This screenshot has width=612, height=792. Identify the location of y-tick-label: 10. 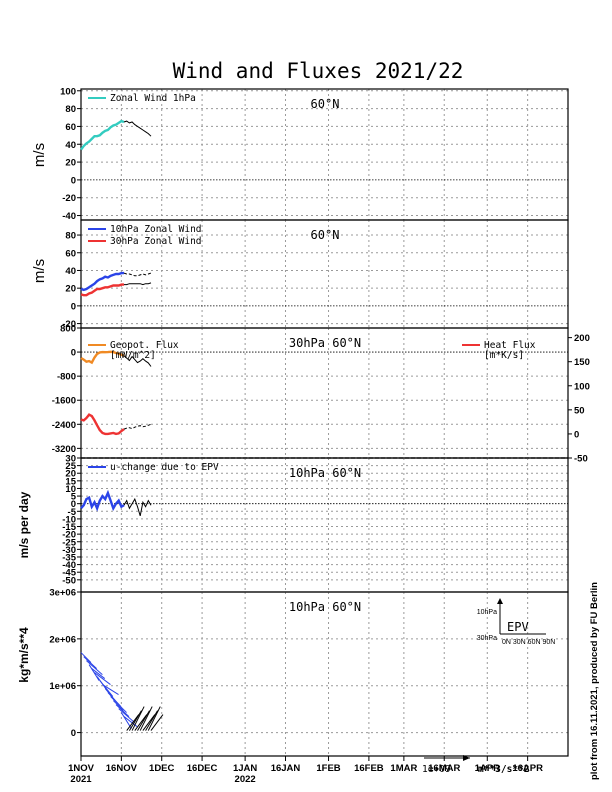
(70, 489).